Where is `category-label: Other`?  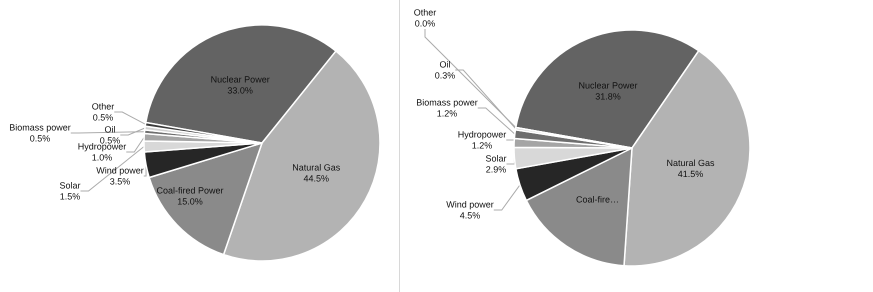 category-label: Other is located at coordinates (425, 13).